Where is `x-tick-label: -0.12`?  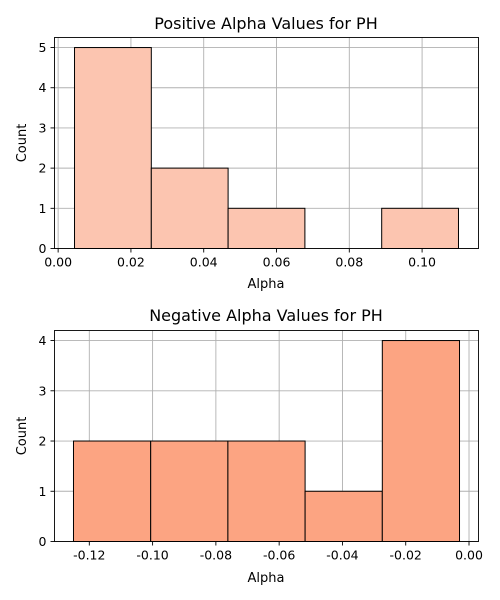 x-tick-label: -0.12 is located at coordinates (89, 555).